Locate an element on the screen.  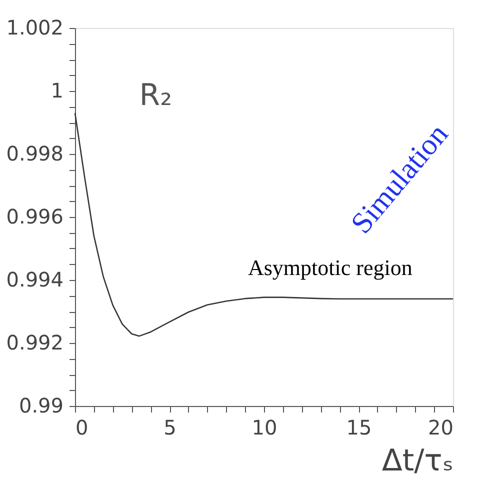
y-tick-label: 0.992 is located at coordinates (35, 342).